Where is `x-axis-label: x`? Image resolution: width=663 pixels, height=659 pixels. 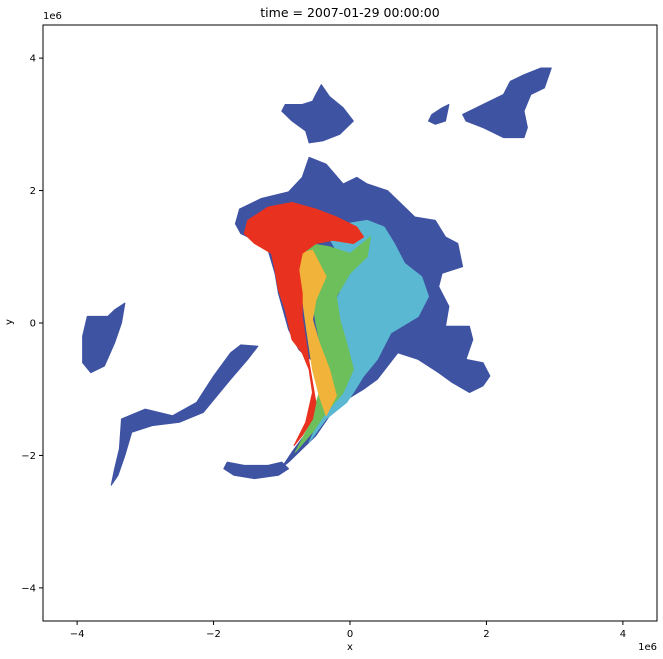 x-axis-label: x is located at coordinates (350, 647).